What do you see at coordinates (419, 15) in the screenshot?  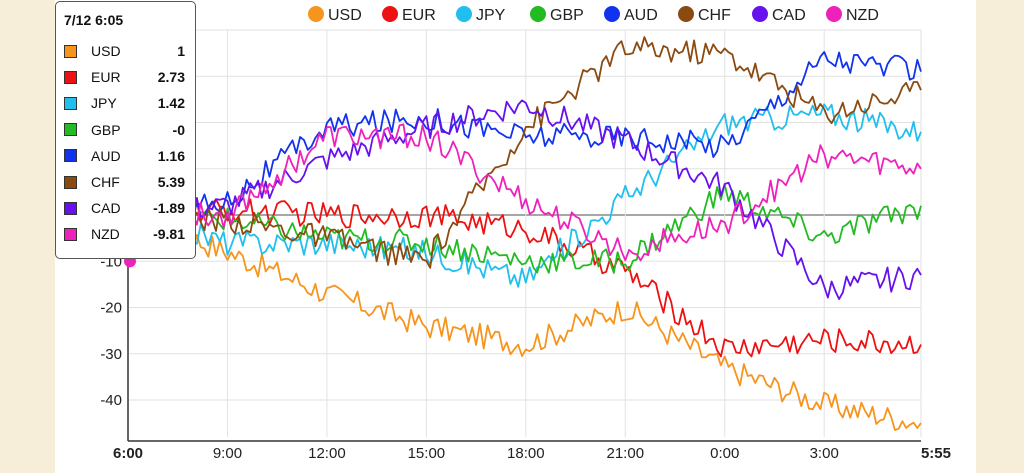 I see `legend-label-eur: EUR` at bounding box center [419, 15].